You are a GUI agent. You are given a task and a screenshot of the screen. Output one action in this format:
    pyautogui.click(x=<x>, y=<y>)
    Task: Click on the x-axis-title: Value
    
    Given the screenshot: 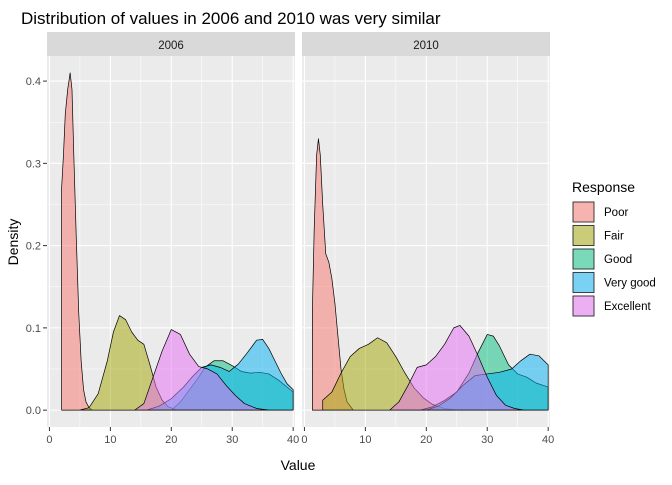 What is the action you would take?
    pyautogui.click(x=298, y=465)
    